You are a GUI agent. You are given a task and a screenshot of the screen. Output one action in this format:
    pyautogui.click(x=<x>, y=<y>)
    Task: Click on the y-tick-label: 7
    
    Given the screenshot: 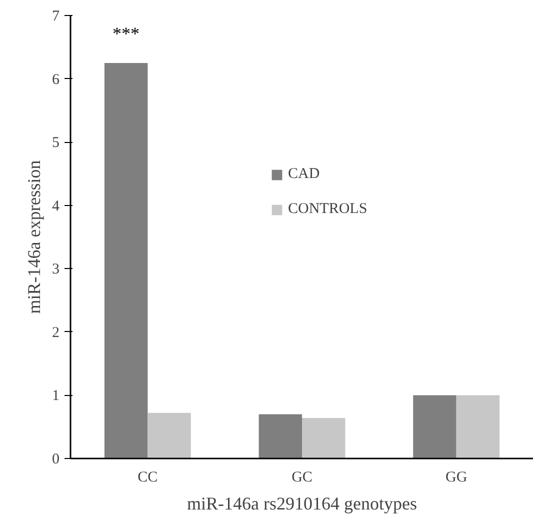 What is the action you would take?
    pyautogui.click(x=56, y=16)
    